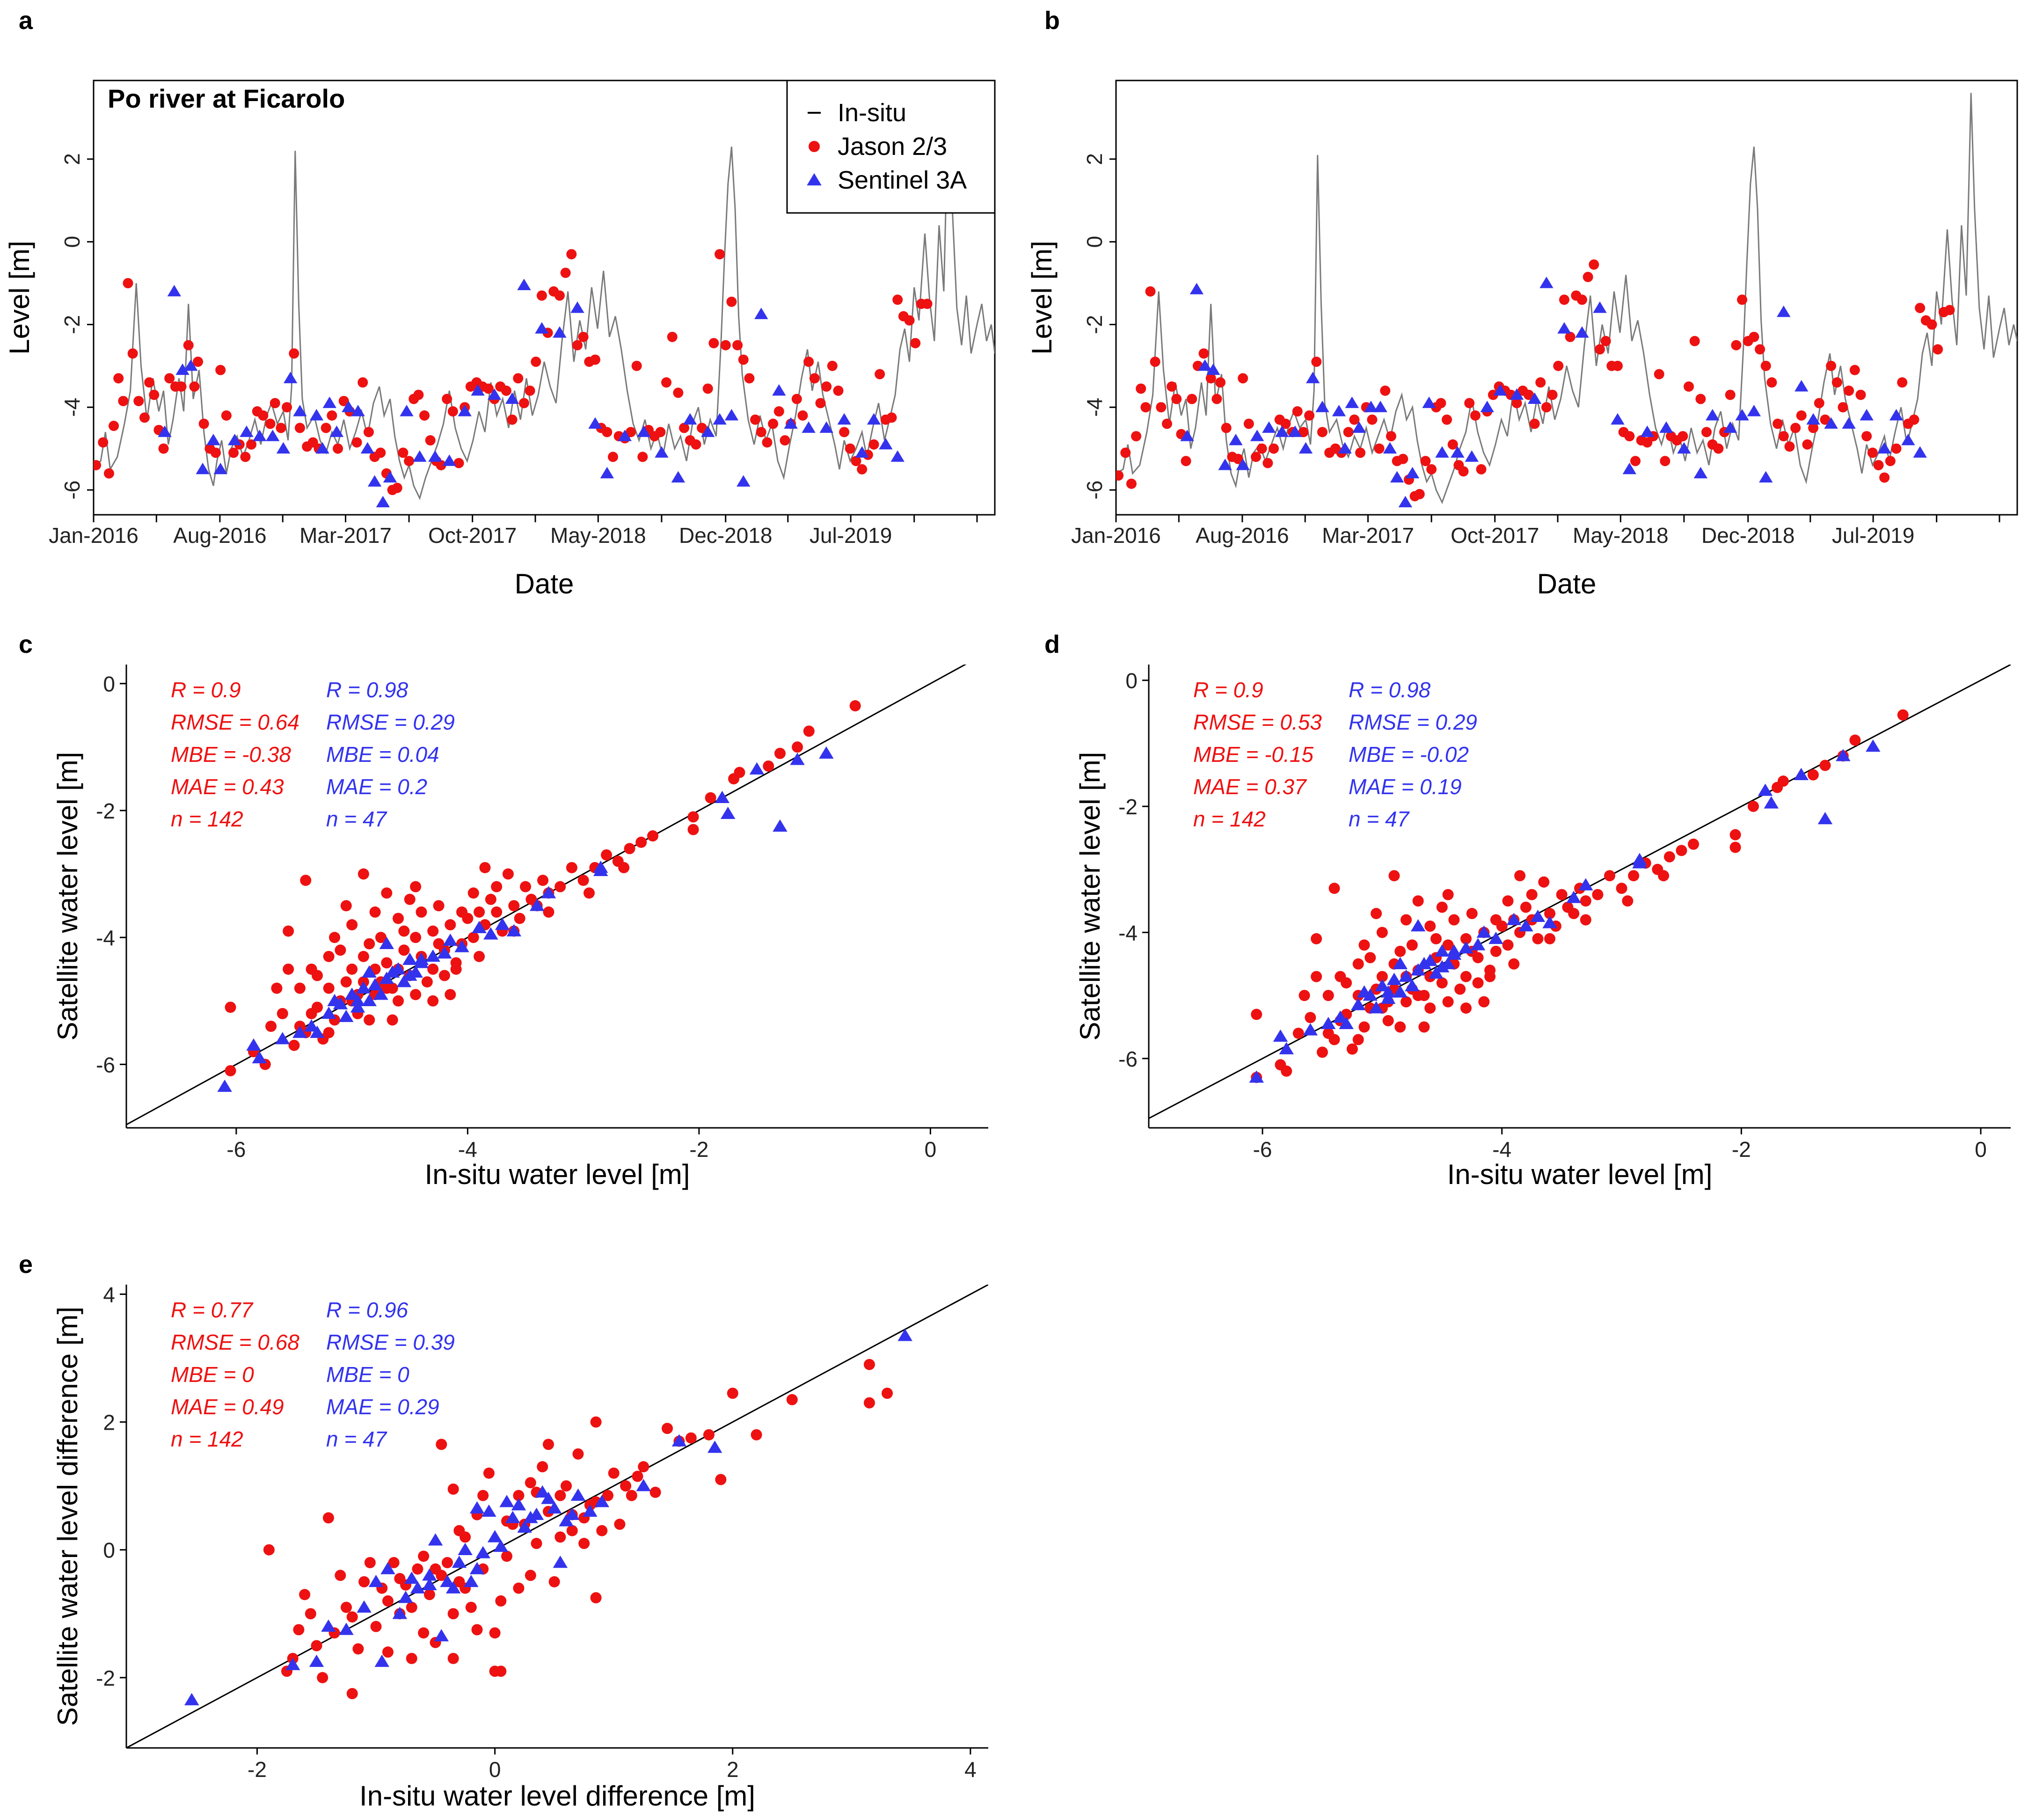 This screenshot has width=2028, height=1820. What do you see at coordinates (67, 897) in the screenshot?
I see `y-axis-title: Satellite water level [m]` at bounding box center [67, 897].